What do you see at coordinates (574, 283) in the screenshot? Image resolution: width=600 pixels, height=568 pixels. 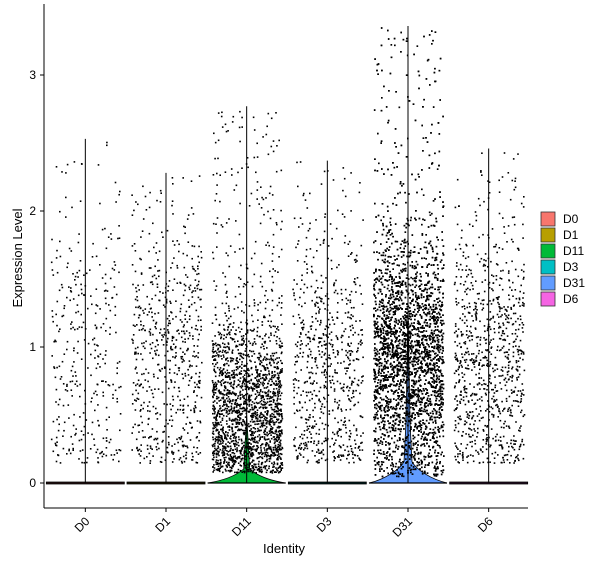 I see `legend-label: D31` at bounding box center [574, 283].